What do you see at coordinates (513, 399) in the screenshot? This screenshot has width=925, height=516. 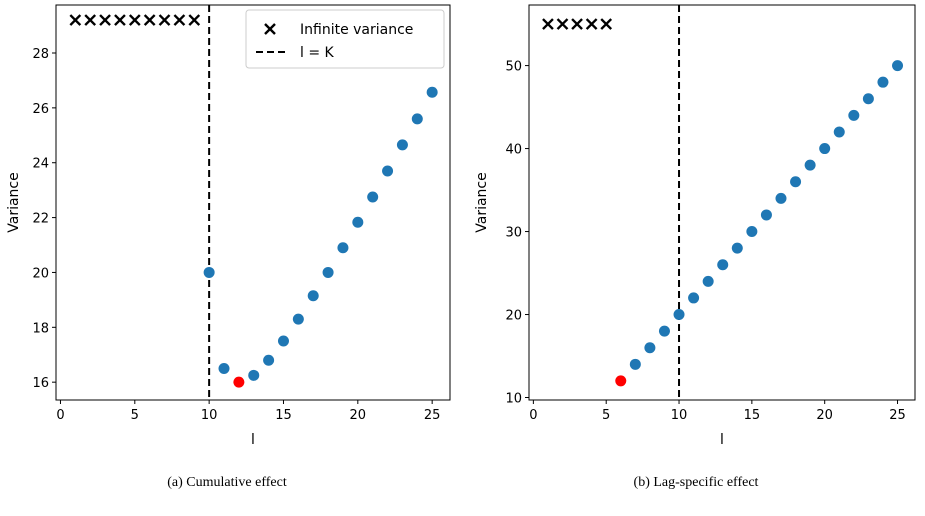 I see `y-tick-label: 10` at bounding box center [513, 399].